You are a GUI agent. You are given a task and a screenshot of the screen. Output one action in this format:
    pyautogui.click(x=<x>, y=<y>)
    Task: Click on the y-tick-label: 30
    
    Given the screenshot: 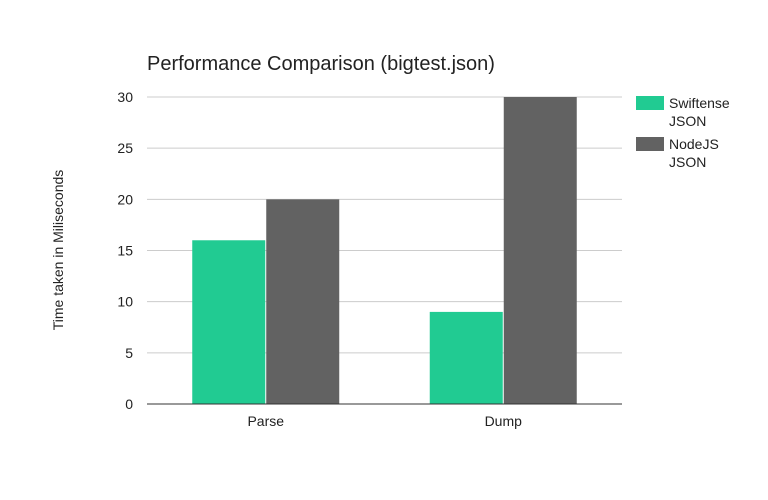 What is the action you would take?
    pyautogui.click(x=125, y=97)
    